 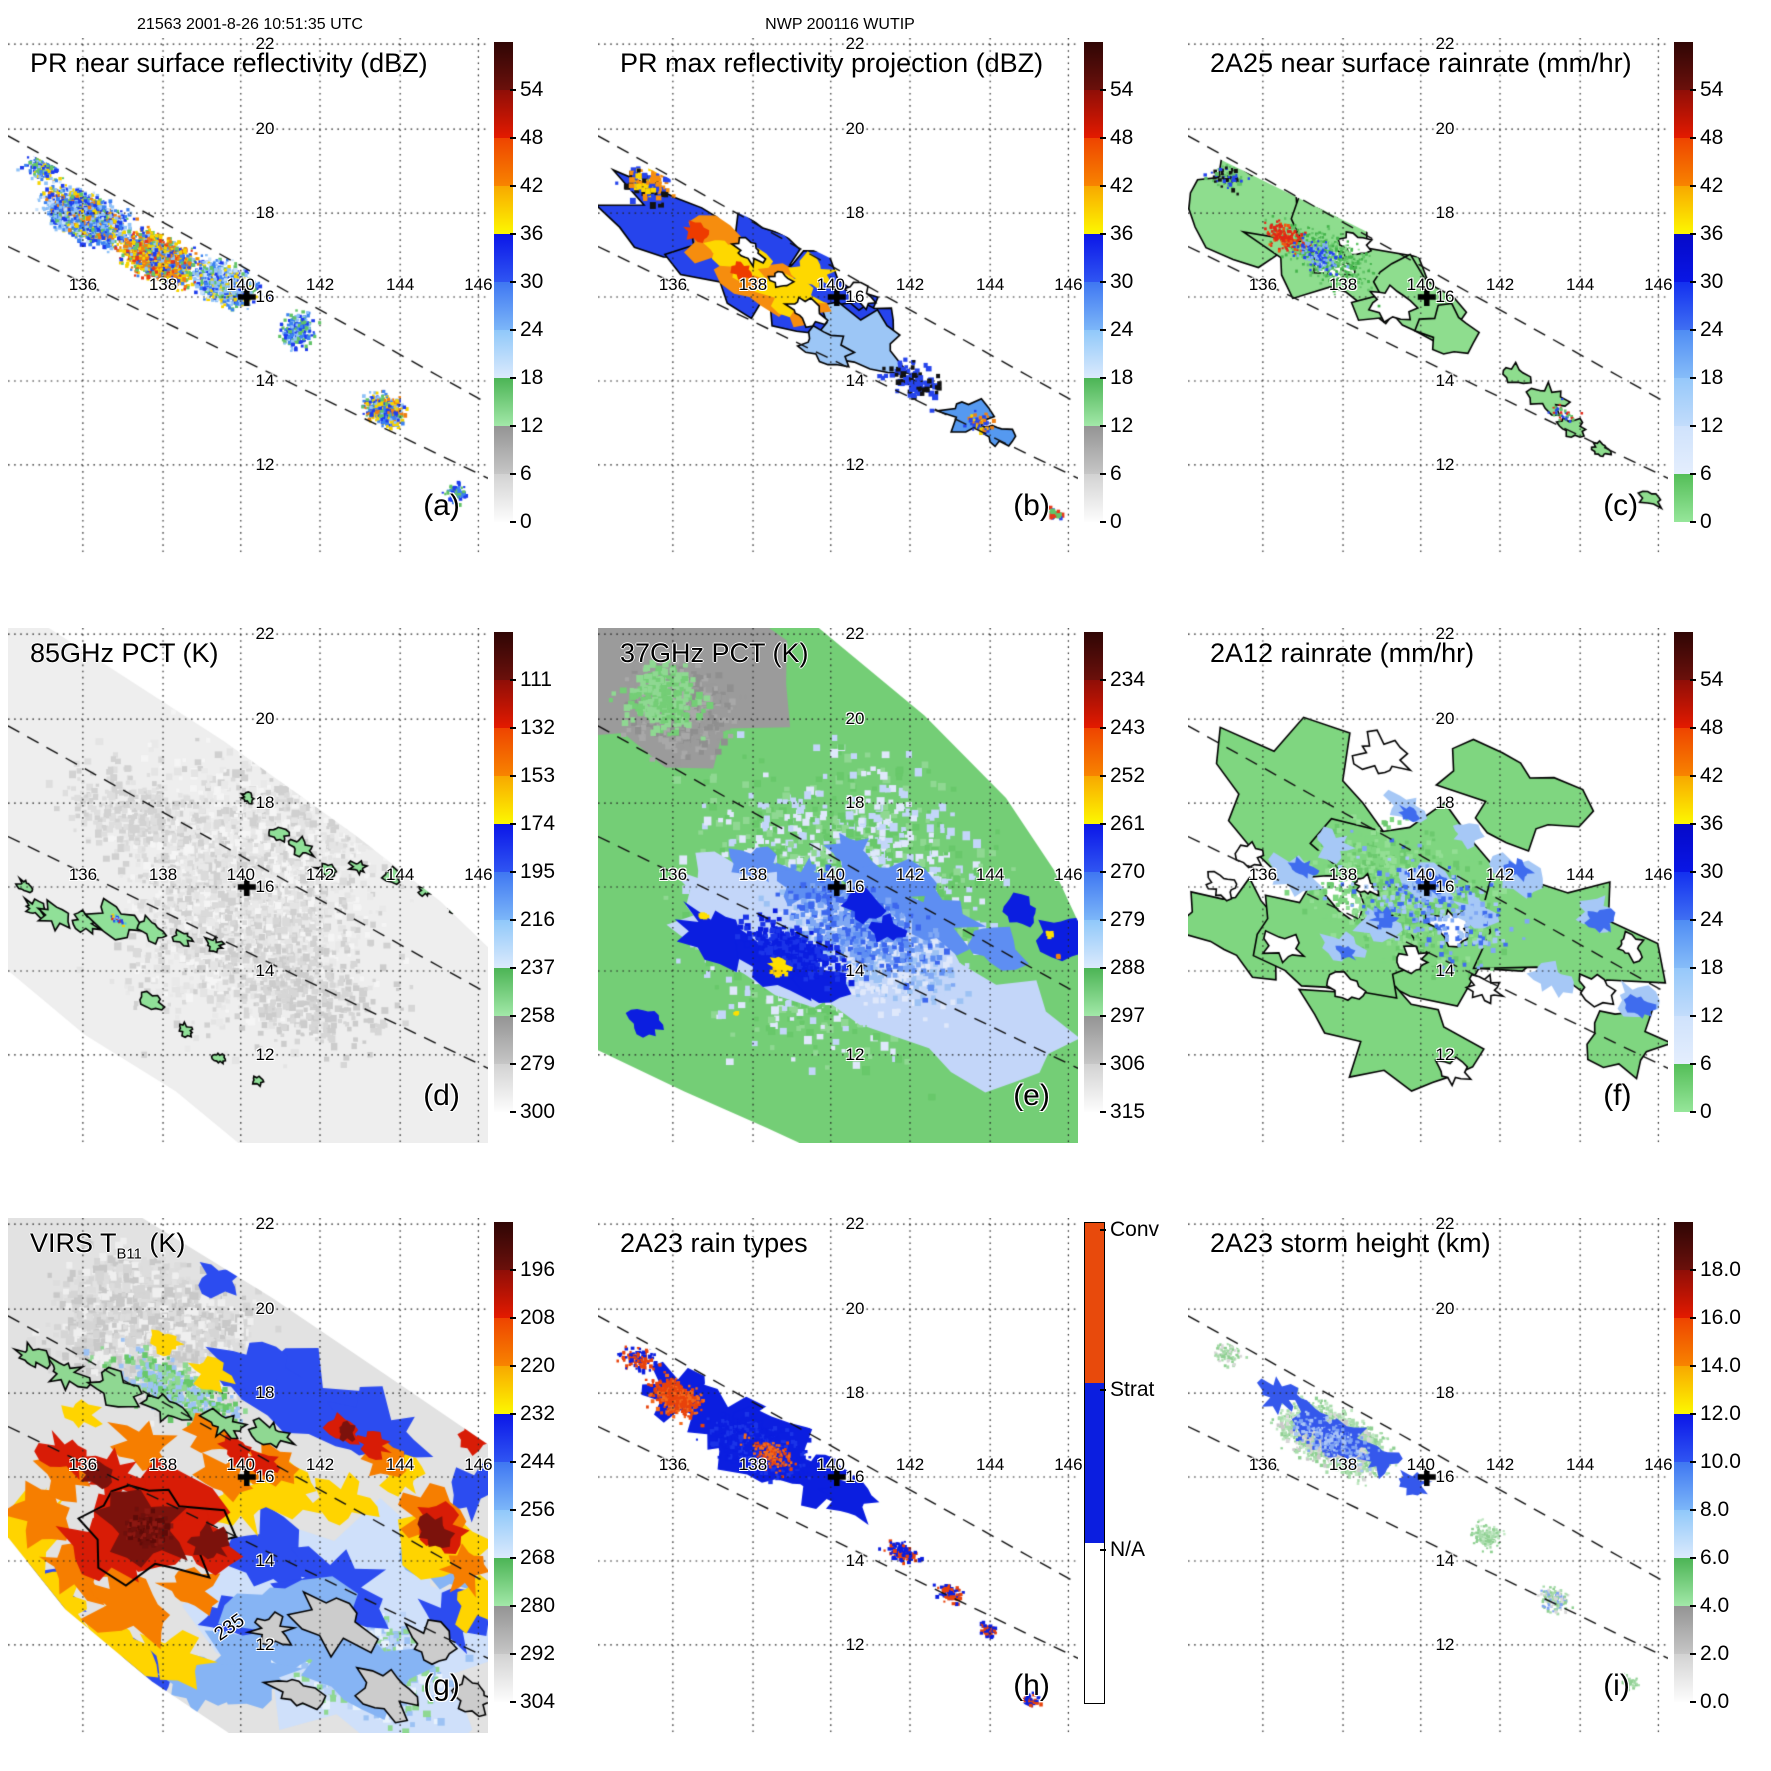 What do you see at coordinates (503, 1462) in the screenshot?
I see `colorbar-g` at bounding box center [503, 1462].